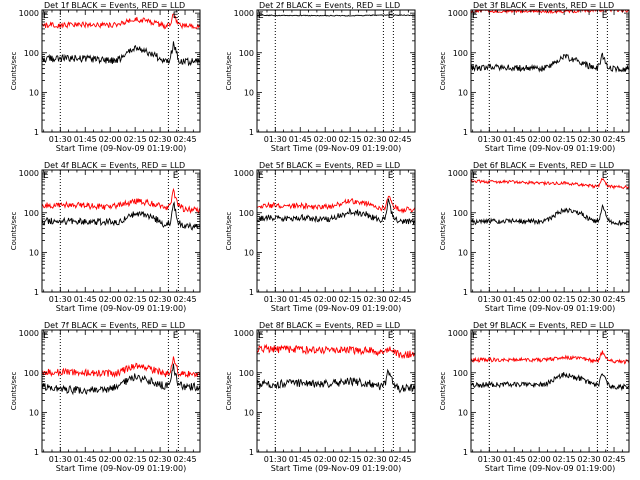 The image size is (640, 480). I want to click on panel-title: Det 6f BLACK = Events, RED = LLD, so click(543, 165).